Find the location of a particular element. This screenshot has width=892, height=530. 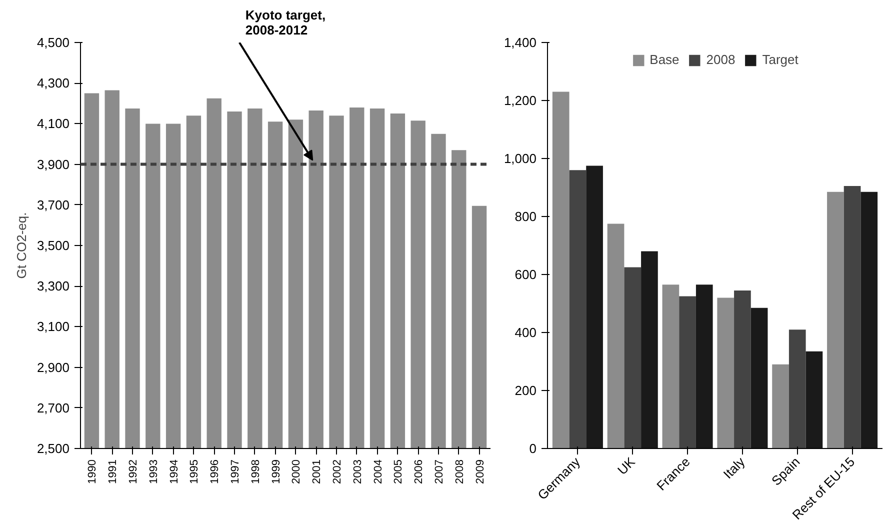

x-tick-label: 1990 is located at coordinates (92, 471).